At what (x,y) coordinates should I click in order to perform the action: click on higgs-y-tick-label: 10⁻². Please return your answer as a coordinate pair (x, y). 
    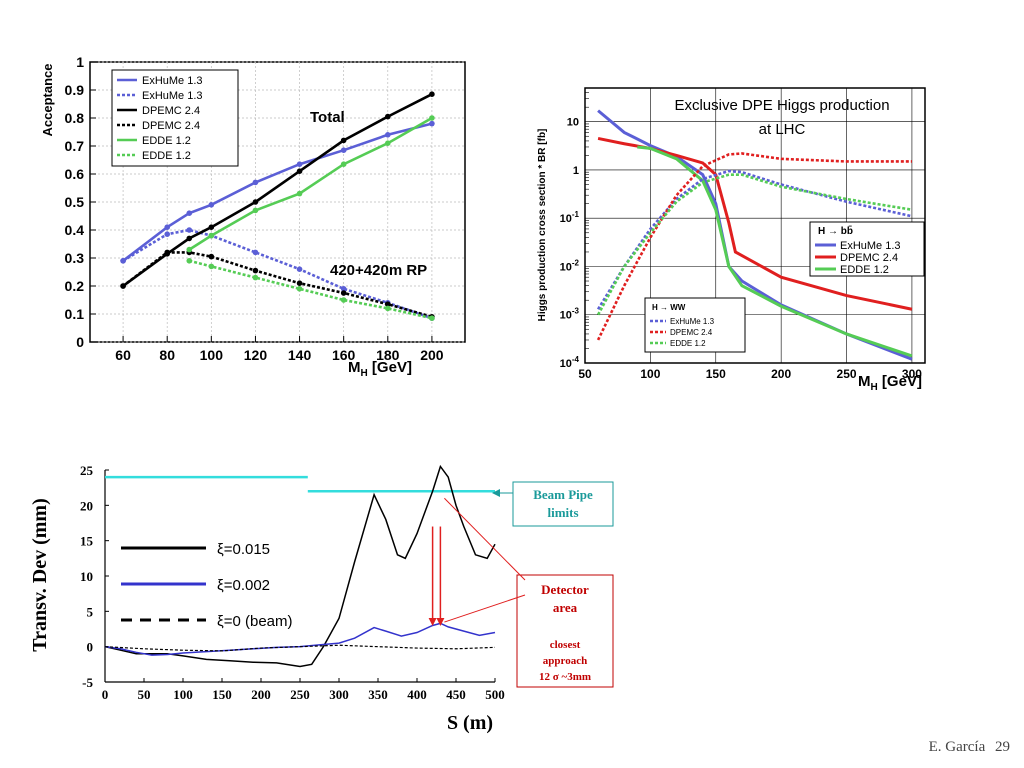
    Looking at the image, I should click on (570, 265).